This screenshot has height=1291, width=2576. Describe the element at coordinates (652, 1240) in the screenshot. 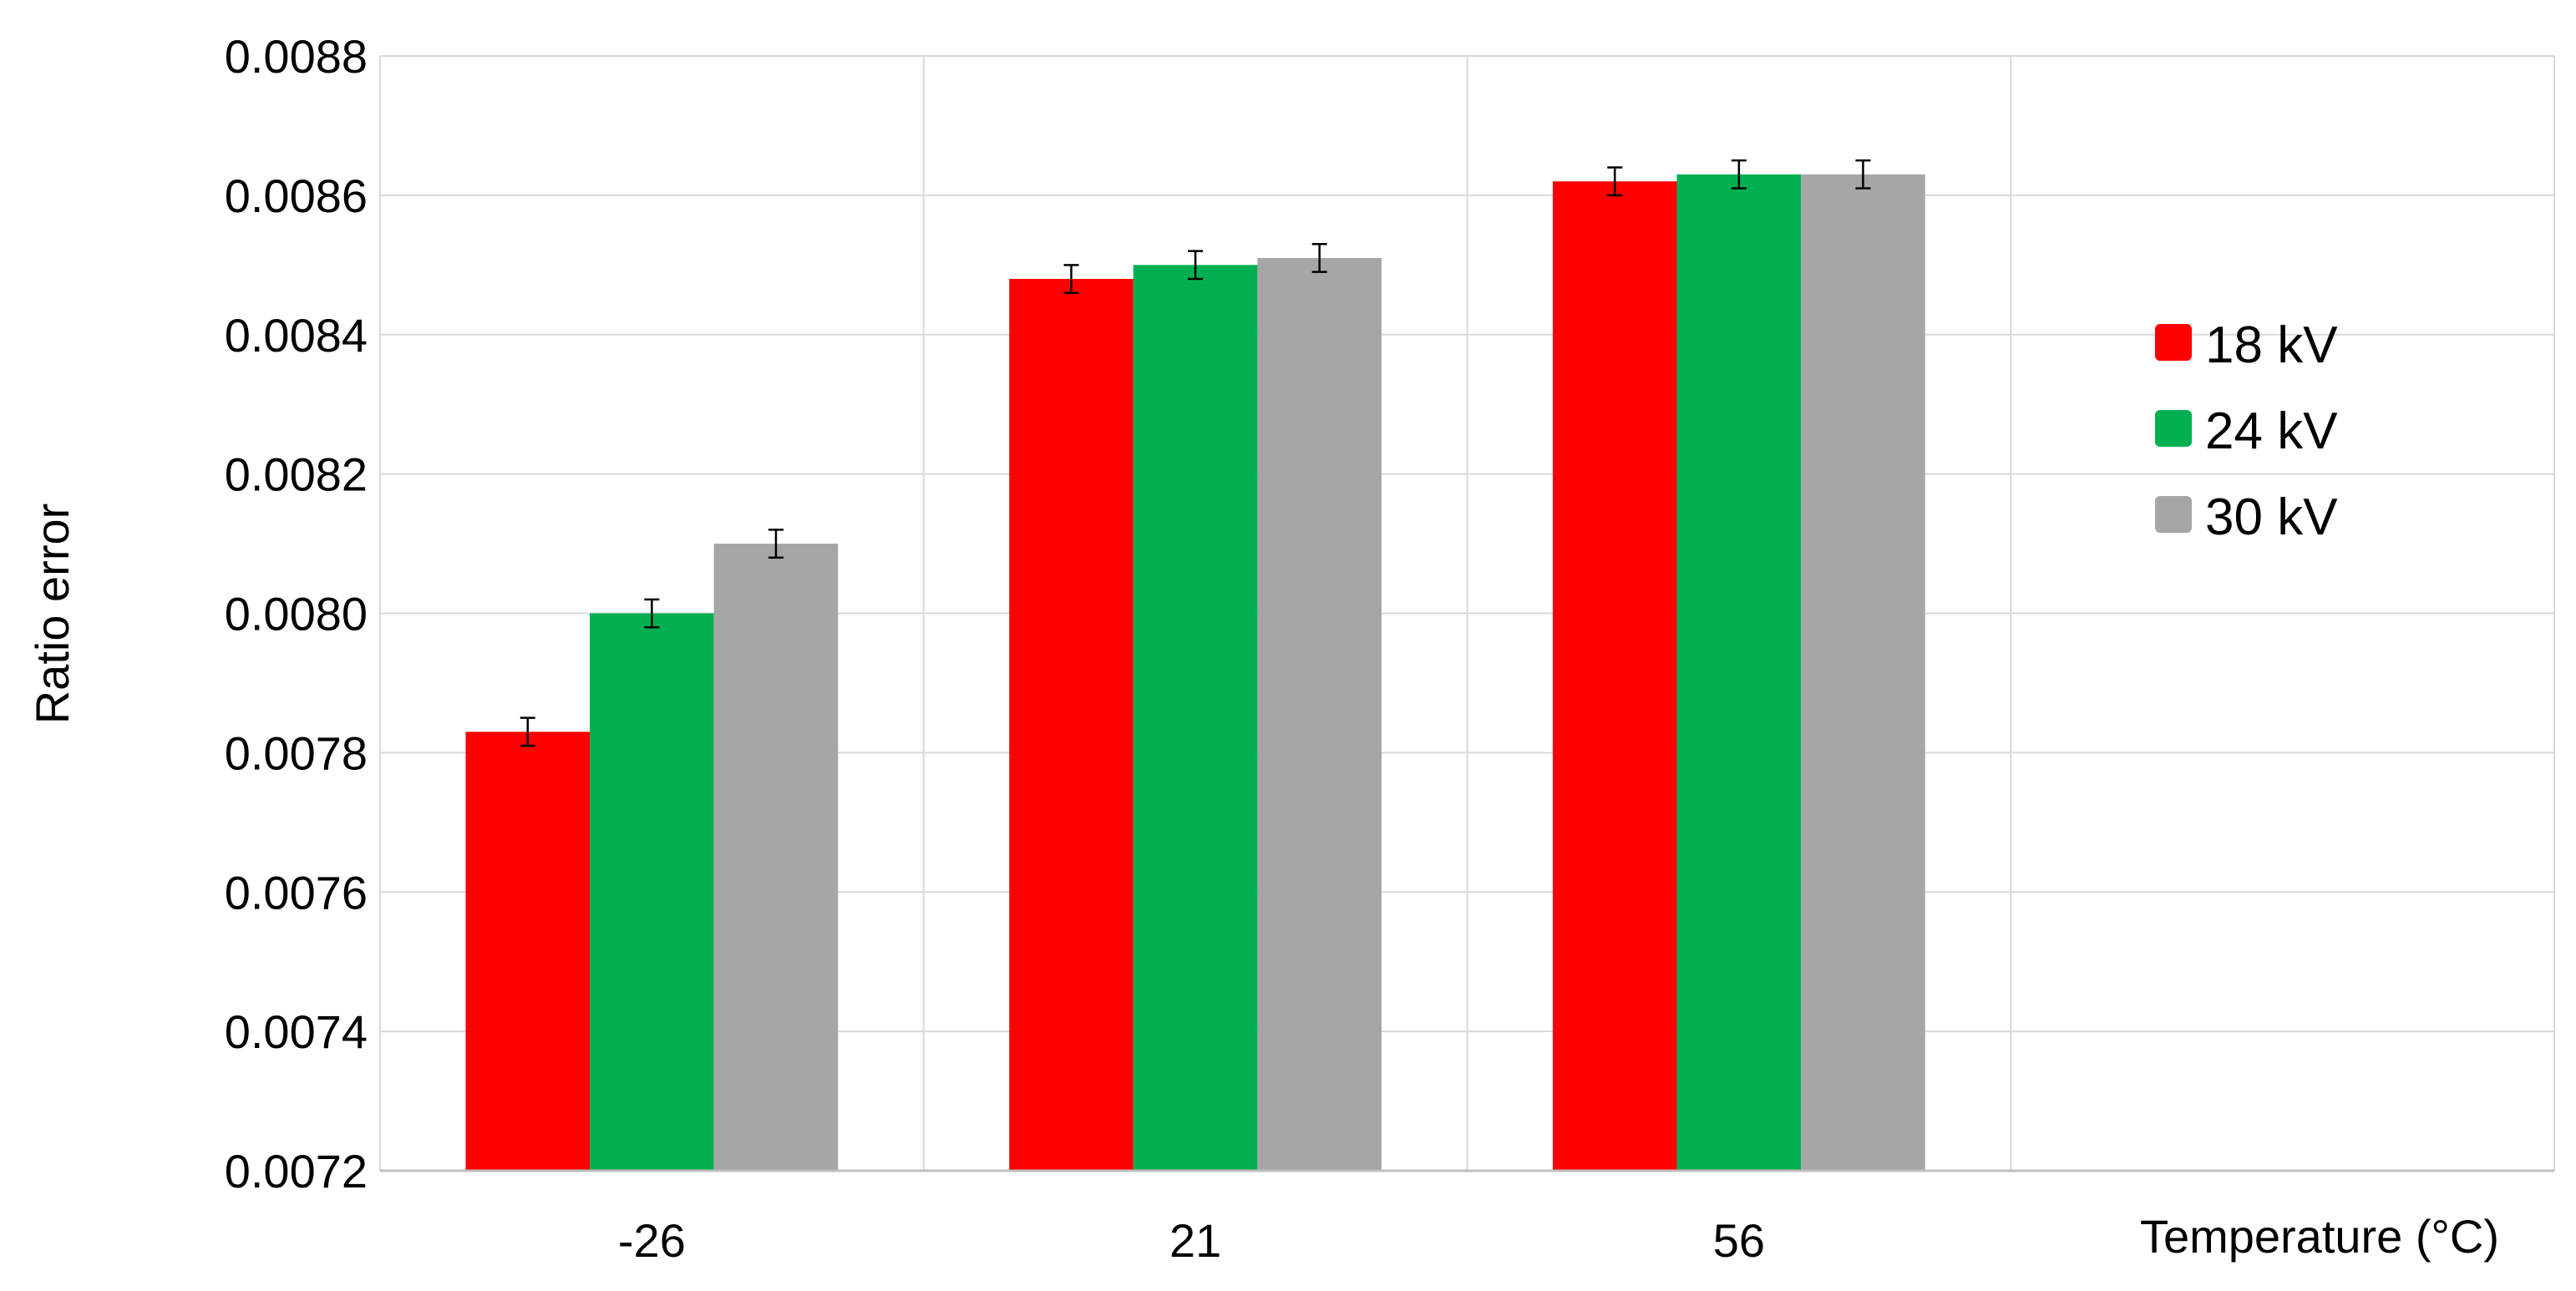

I see `x-tick-label: -26` at that location.